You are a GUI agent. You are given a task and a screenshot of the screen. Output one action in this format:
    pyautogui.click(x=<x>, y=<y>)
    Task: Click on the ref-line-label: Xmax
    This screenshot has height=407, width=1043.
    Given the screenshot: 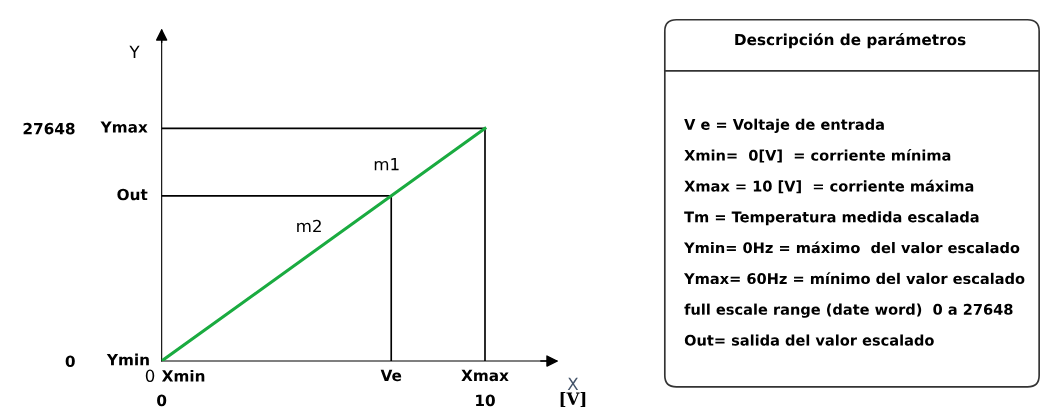 What is the action you would take?
    pyautogui.click(x=485, y=375)
    